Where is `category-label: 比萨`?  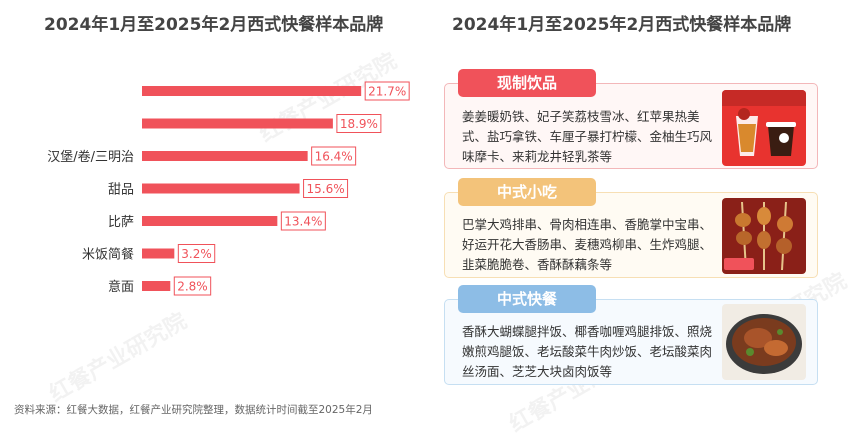
category-label: 比萨 is located at coordinates (121, 222).